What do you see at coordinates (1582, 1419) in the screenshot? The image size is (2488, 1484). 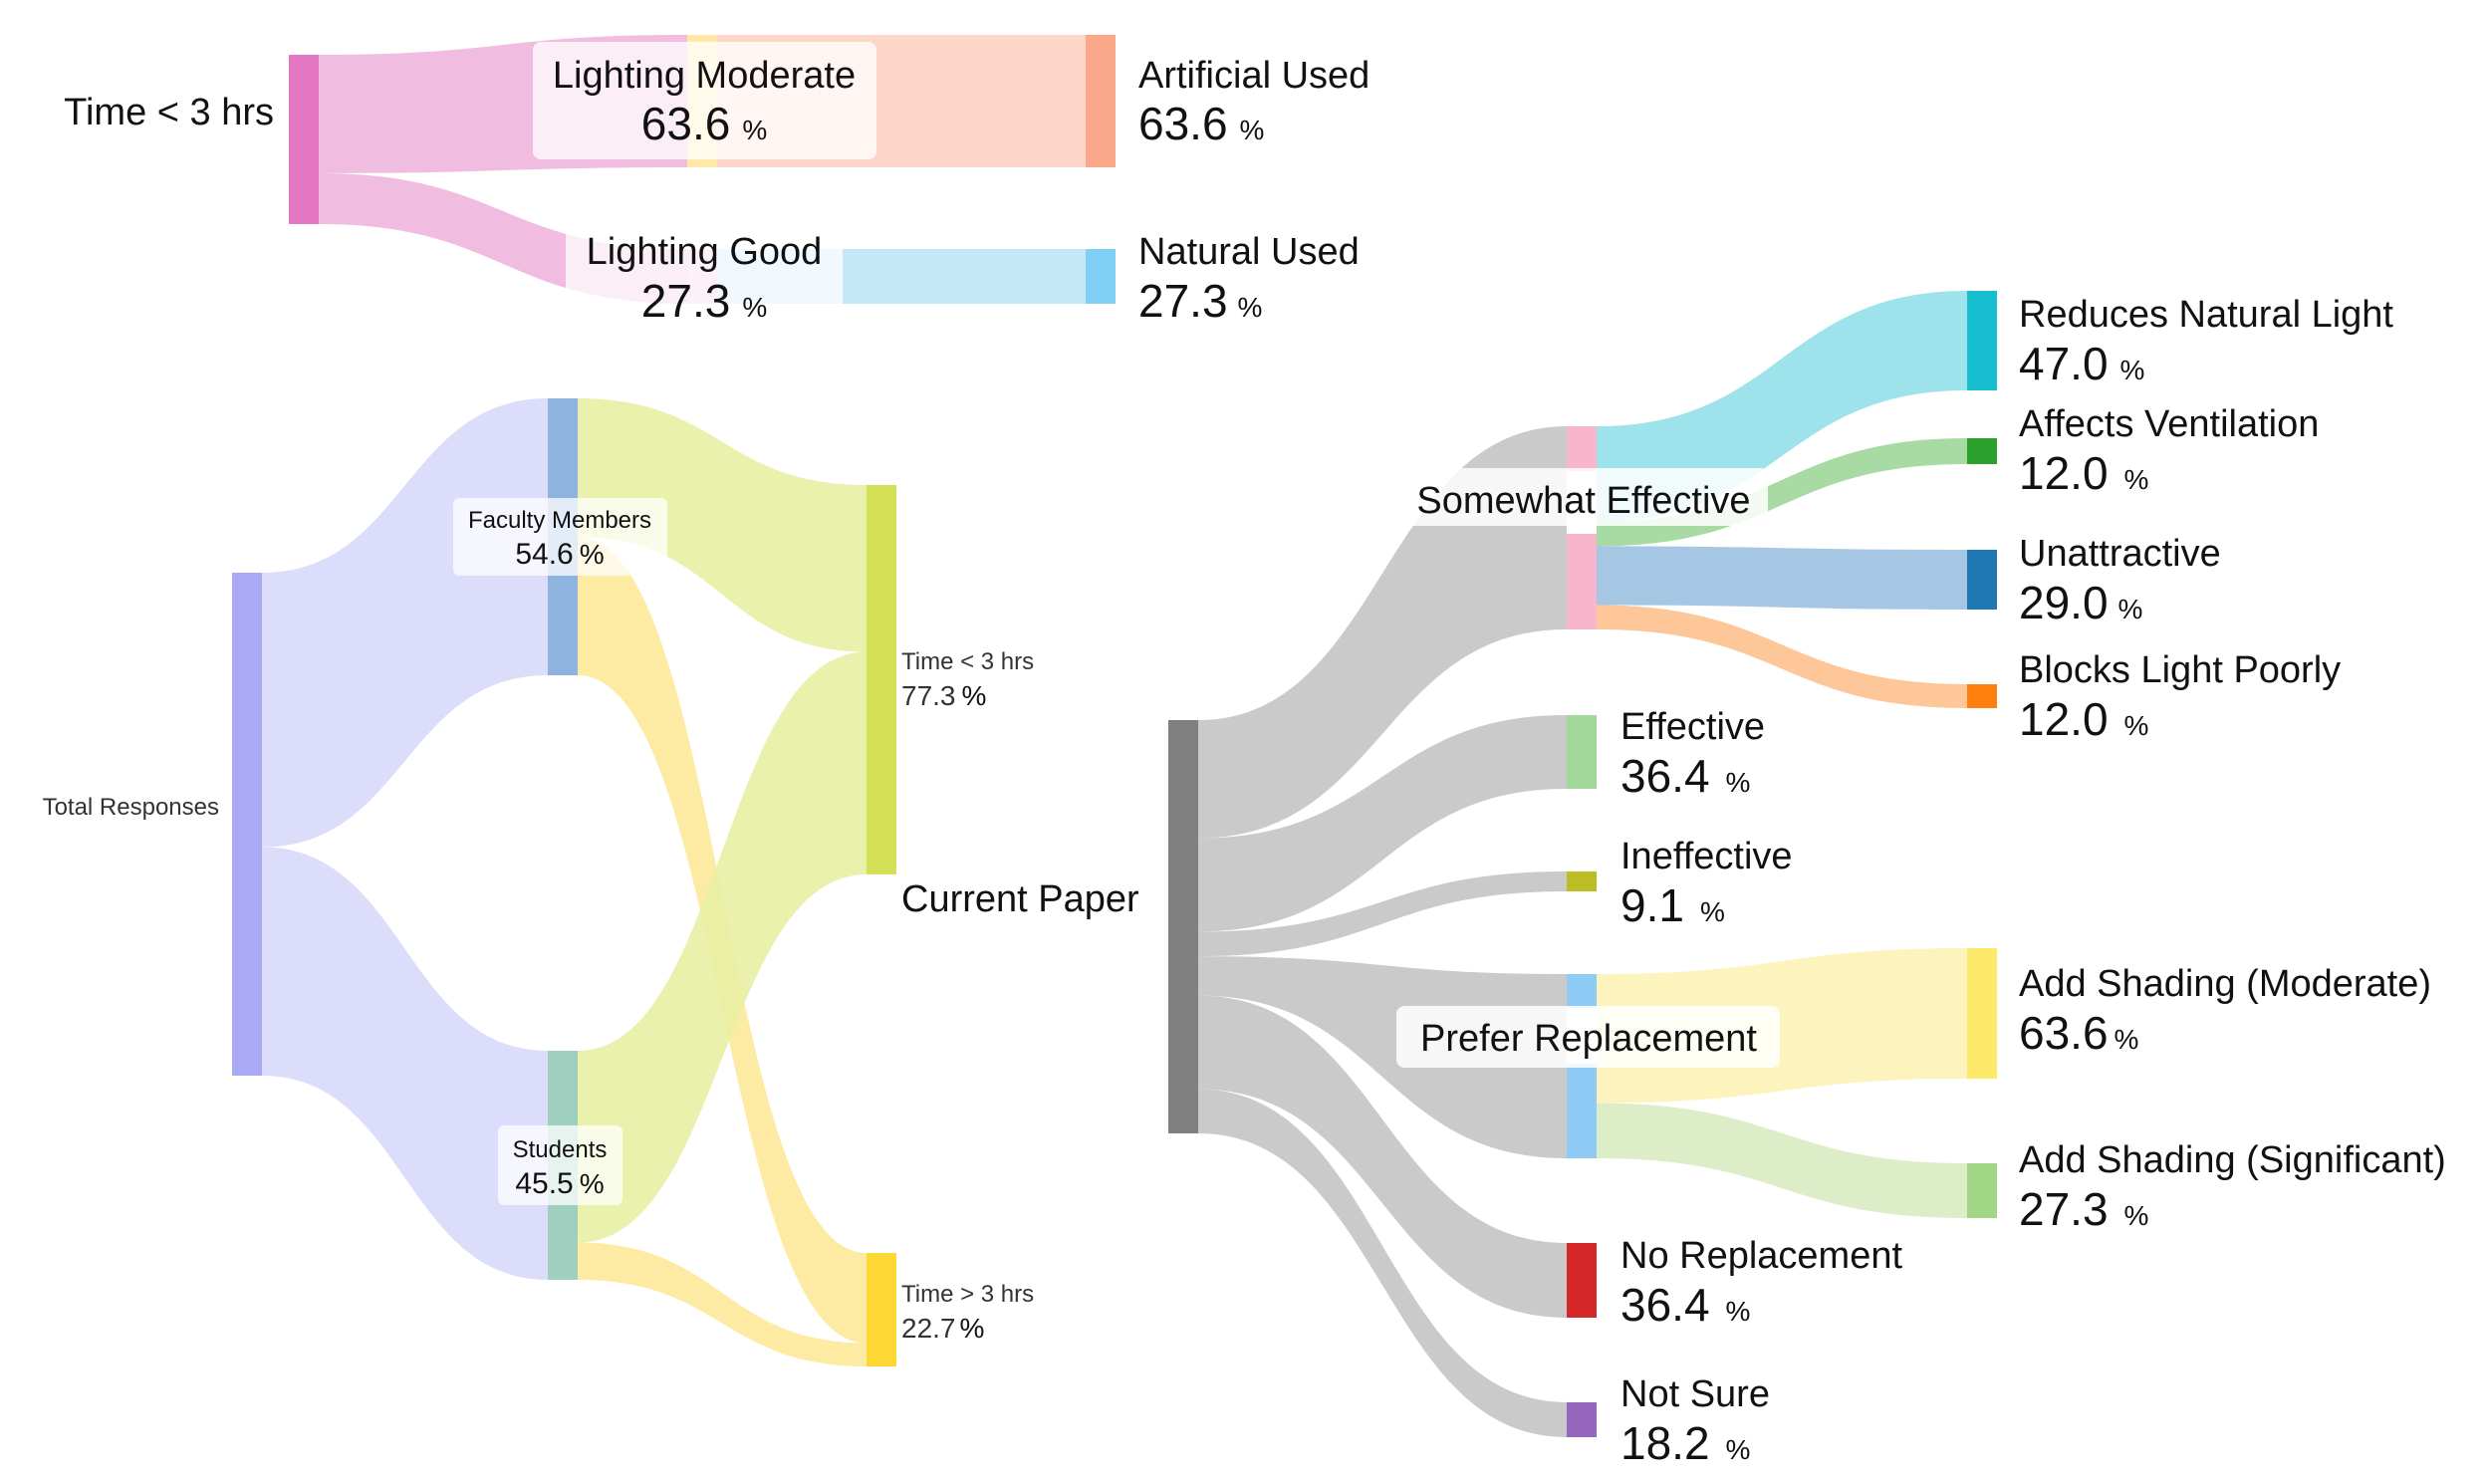 I see `node-paper-not-sure` at bounding box center [1582, 1419].